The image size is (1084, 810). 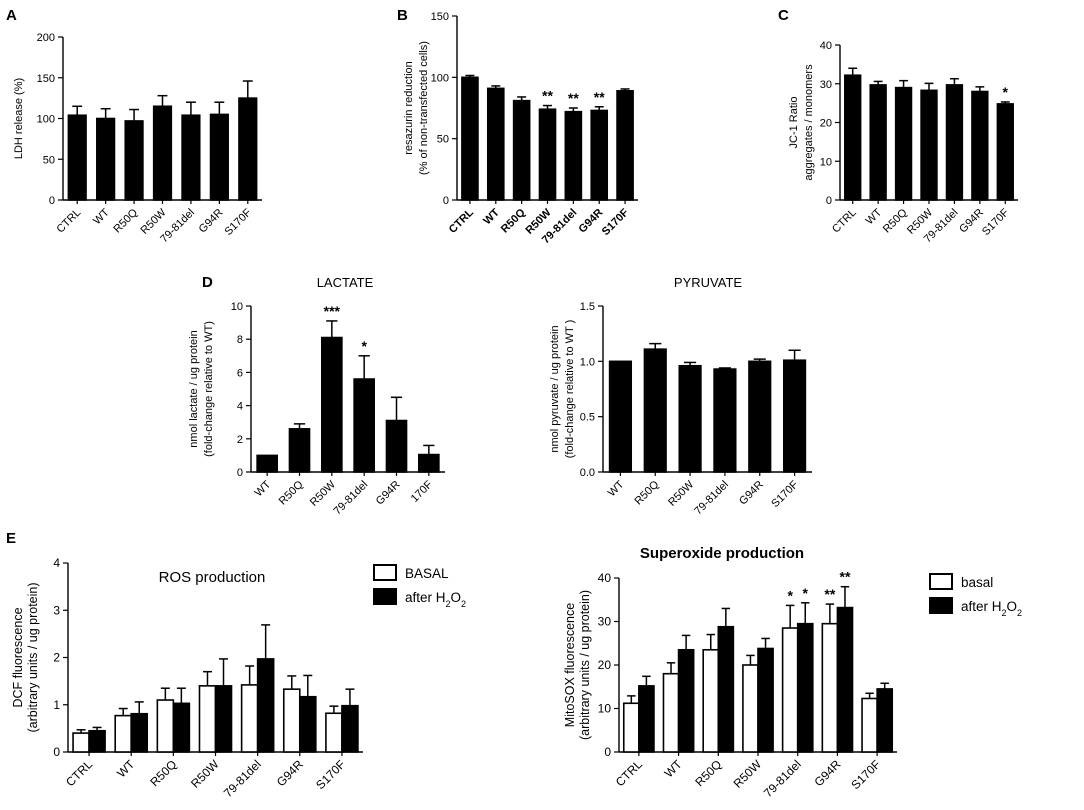 I want to click on chart-title: PYRUVATE, so click(x=708, y=282).